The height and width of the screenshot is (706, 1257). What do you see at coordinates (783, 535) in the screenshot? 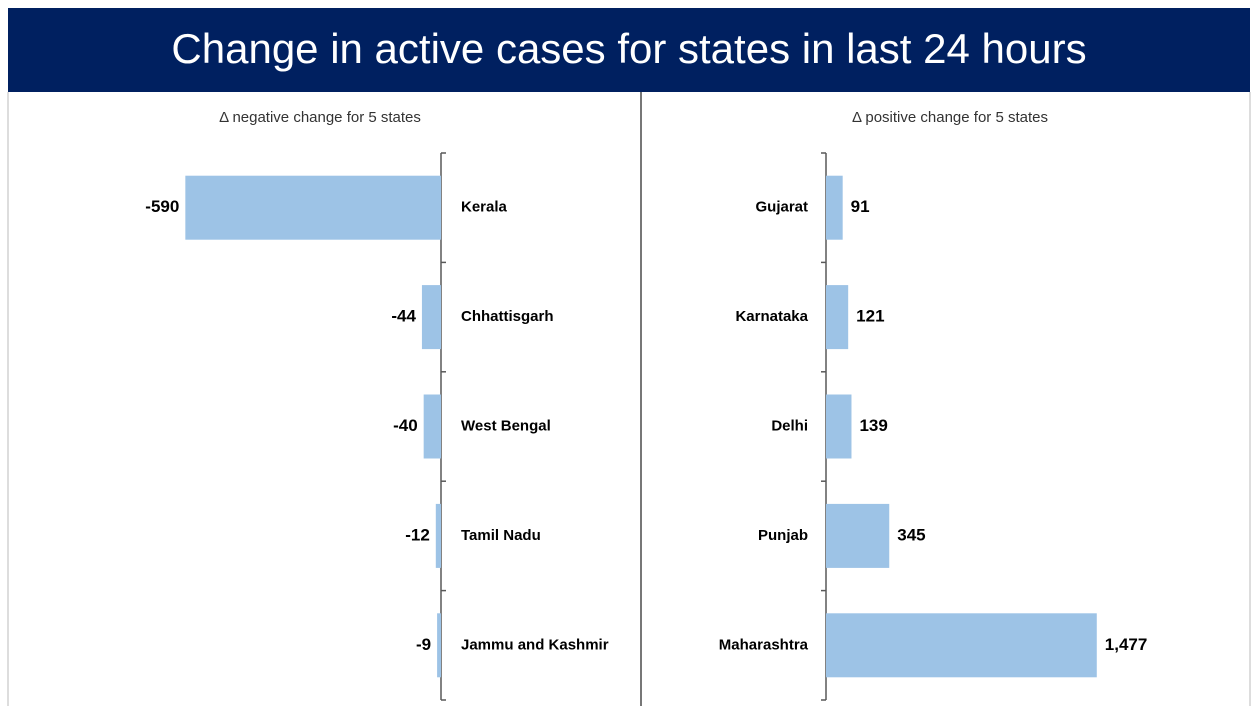
I see `category-label: Punjab` at bounding box center [783, 535].